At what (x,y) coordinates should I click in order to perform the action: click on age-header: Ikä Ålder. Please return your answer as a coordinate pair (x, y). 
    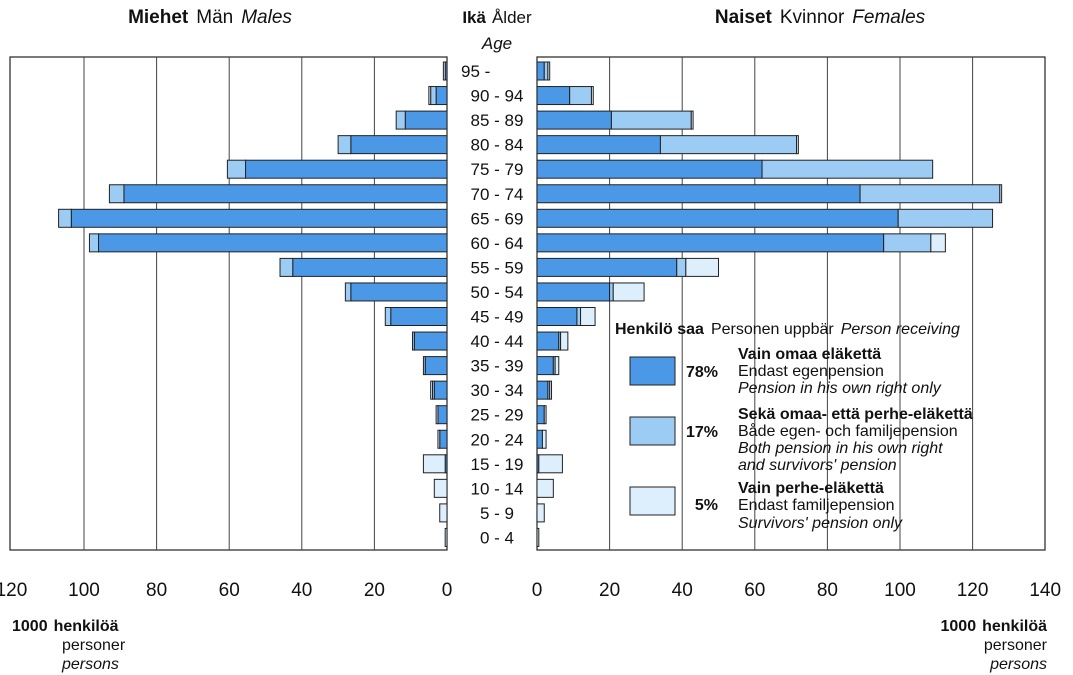
    Looking at the image, I should click on (497, 17).